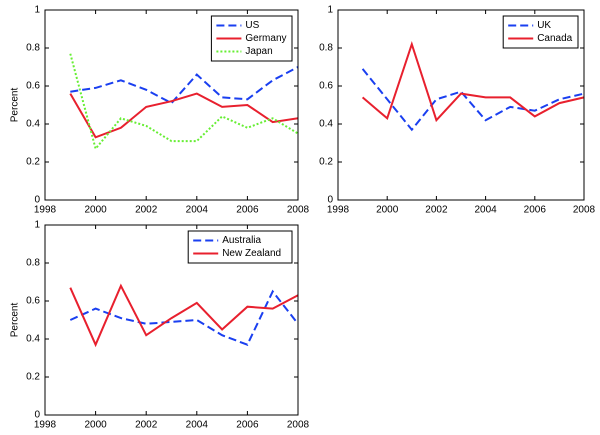 This screenshot has height=435, width=600. Describe the element at coordinates (265, 38) in the screenshot. I see `legend-label: Germany` at that location.